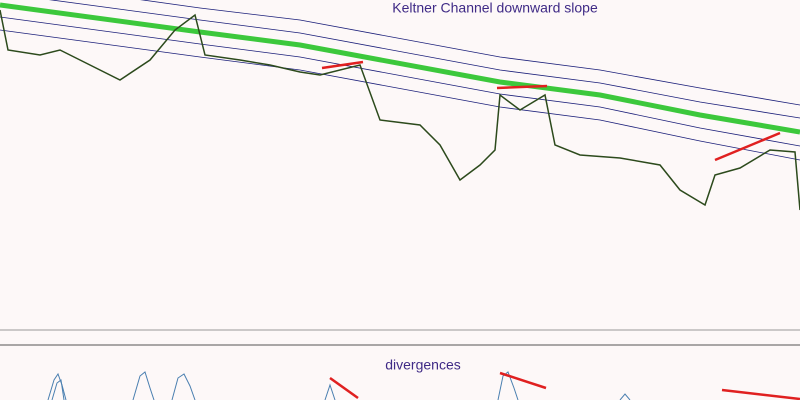  Describe the element at coordinates (564, 385) in the screenshot. I see `divergences-lower` at that location.